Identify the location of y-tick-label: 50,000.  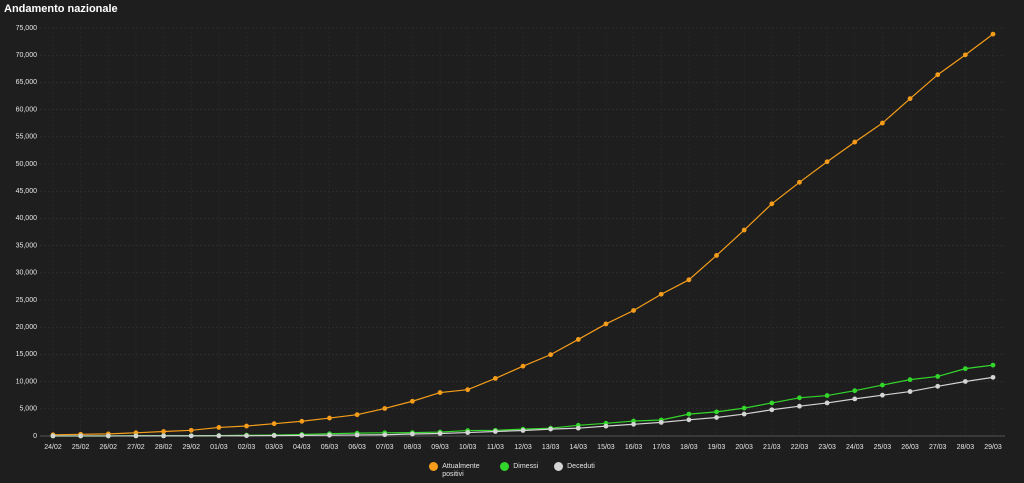
(27, 164).